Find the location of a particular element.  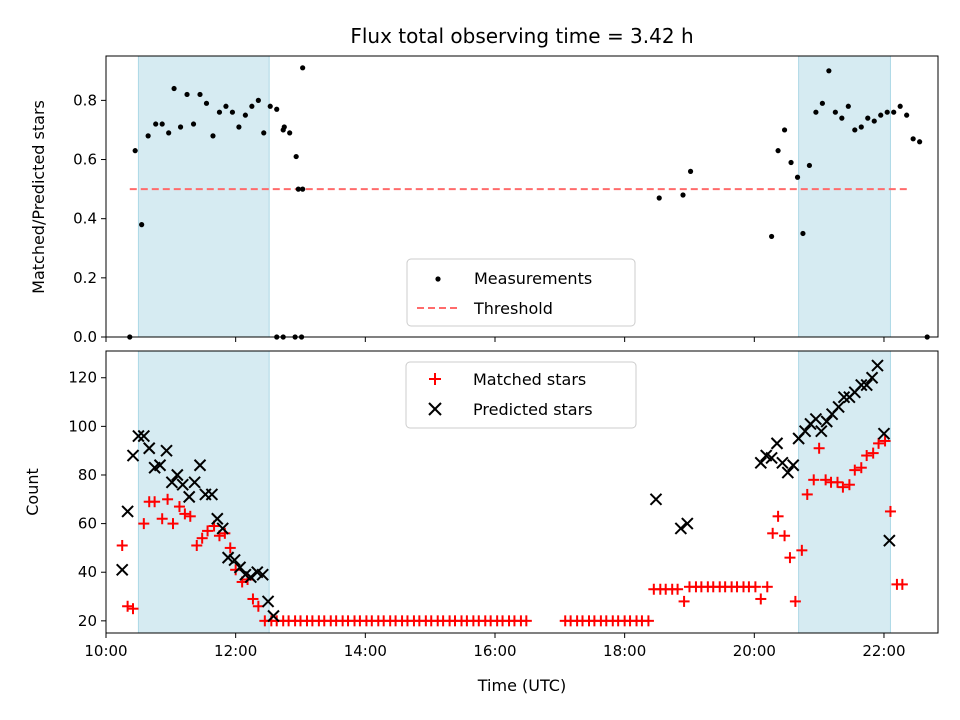

legend-label-measurements: Measurements is located at coordinates (533, 278).